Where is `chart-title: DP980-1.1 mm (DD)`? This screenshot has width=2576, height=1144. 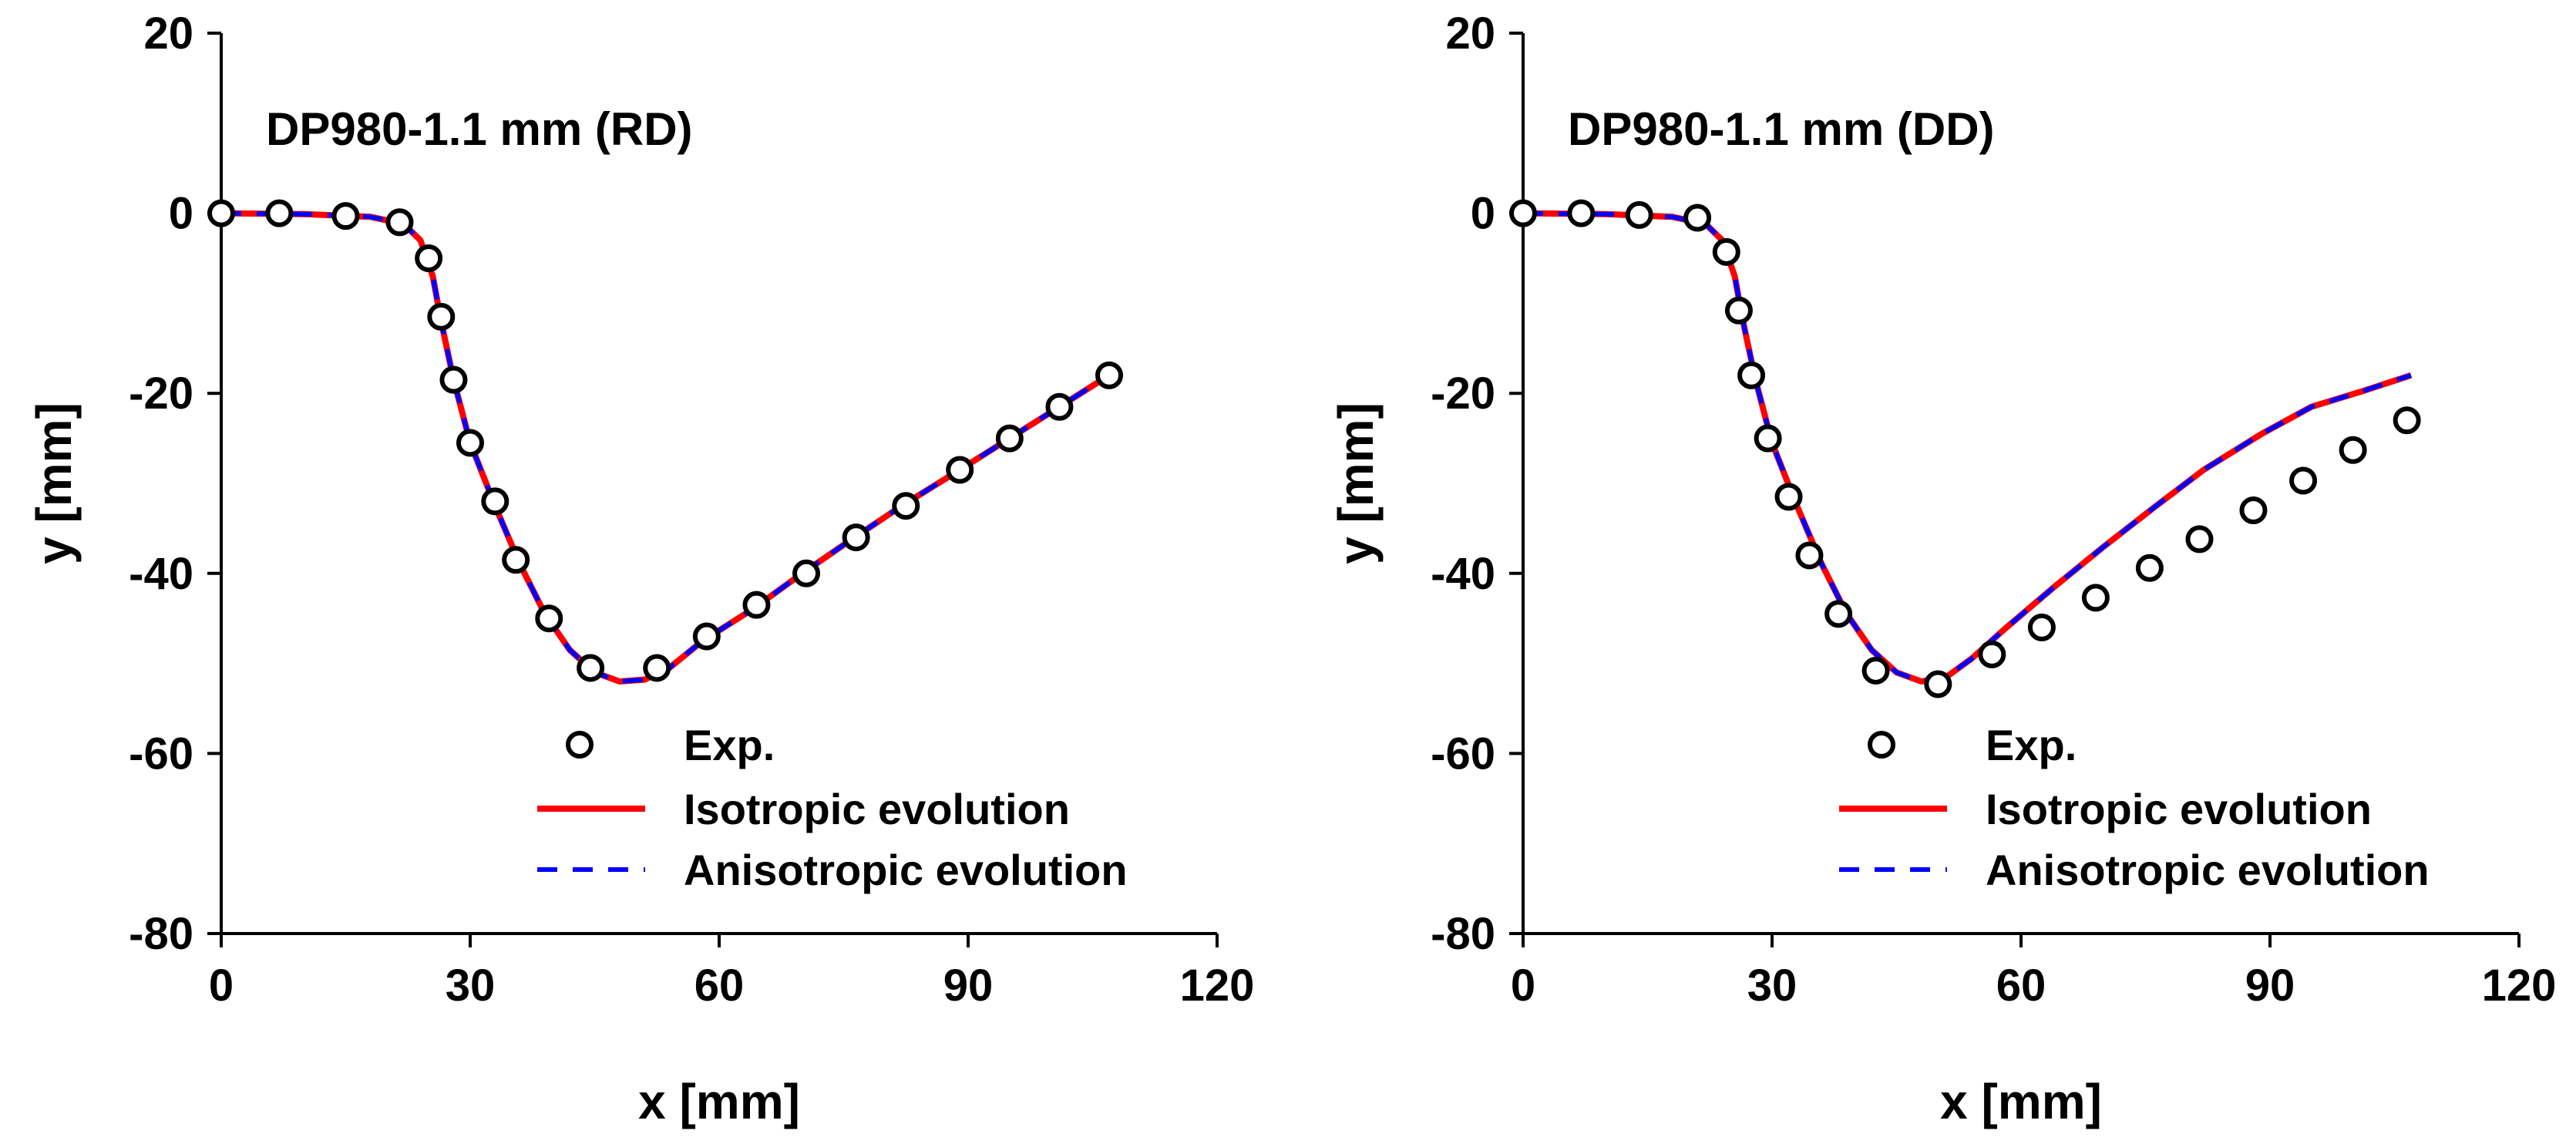
chart-title: DP980-1.1 mm (DD) is located at coordinates (1781, 129).